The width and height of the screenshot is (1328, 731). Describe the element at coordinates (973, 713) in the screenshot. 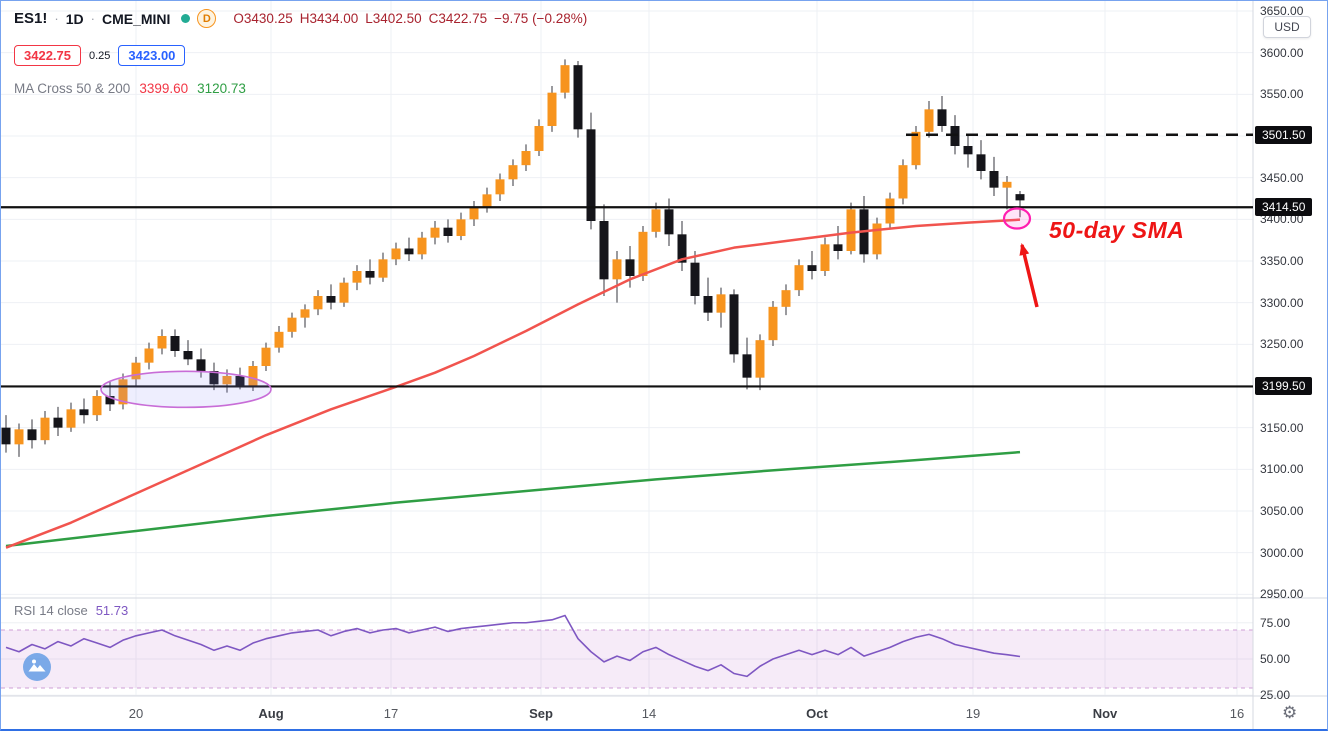

I see `time-axis-label: 19` at that location.